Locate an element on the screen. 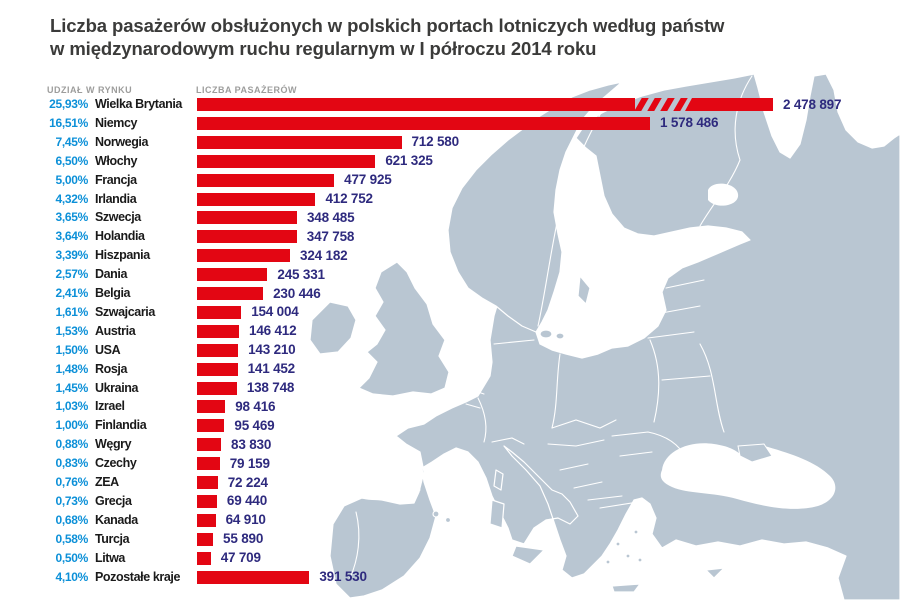  europe-map-seas is located at coordinates (748, 346).